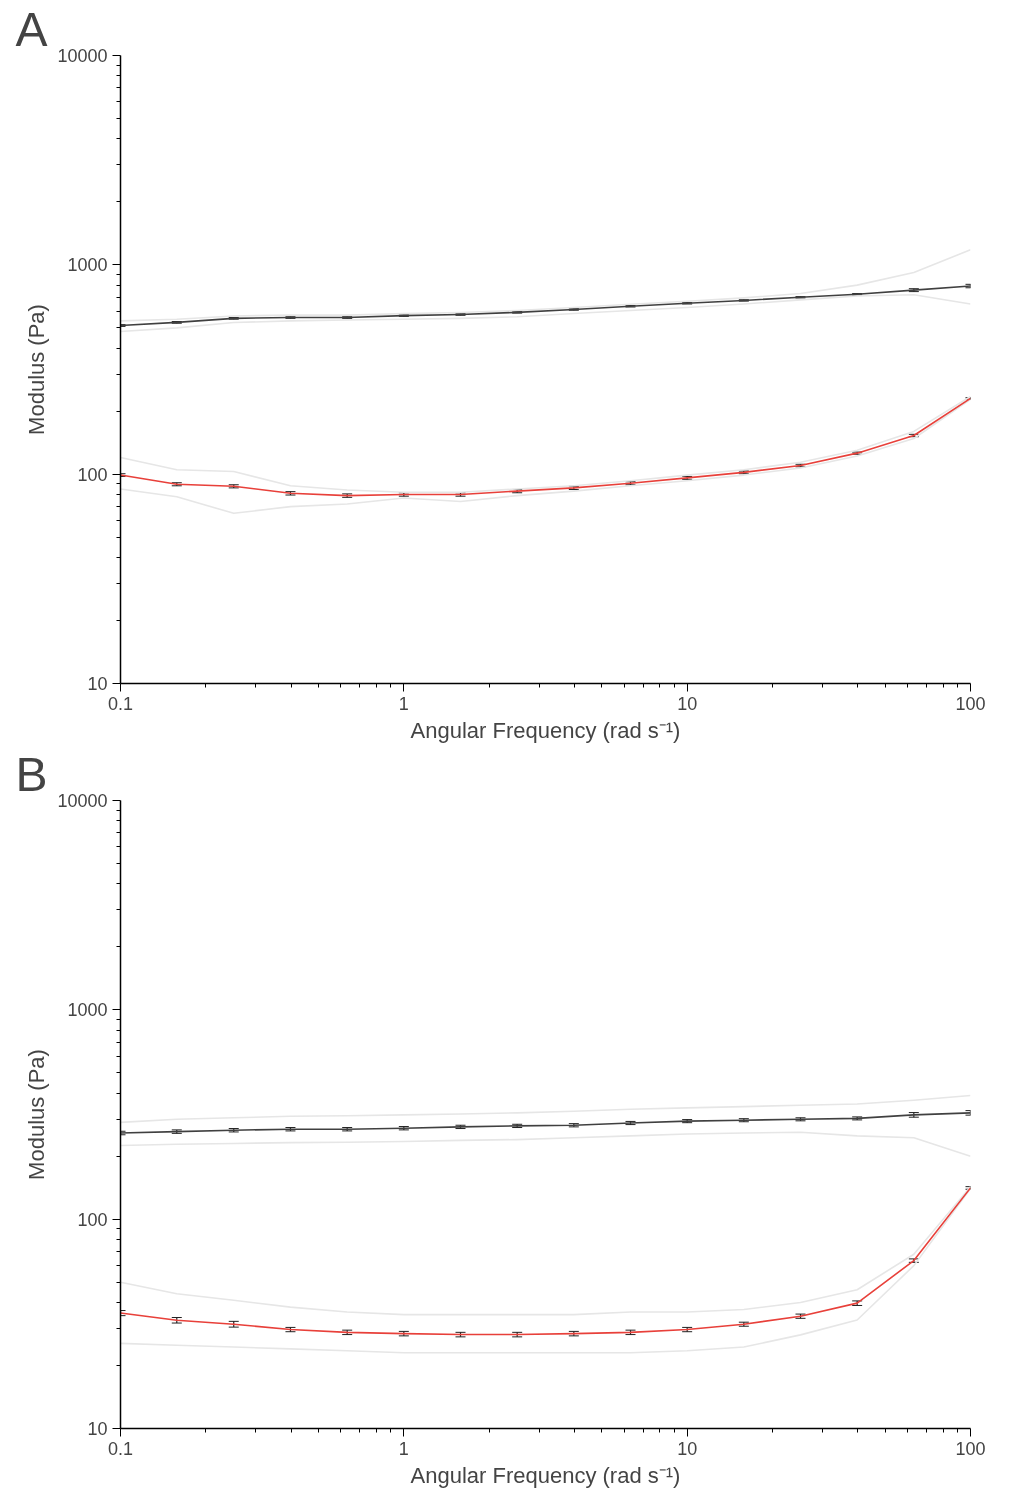 This screenshot has height=1511, width=1009. Describe the element at coordinates (31, 774) in the screenshot. I see `chart-title: B` at that location.